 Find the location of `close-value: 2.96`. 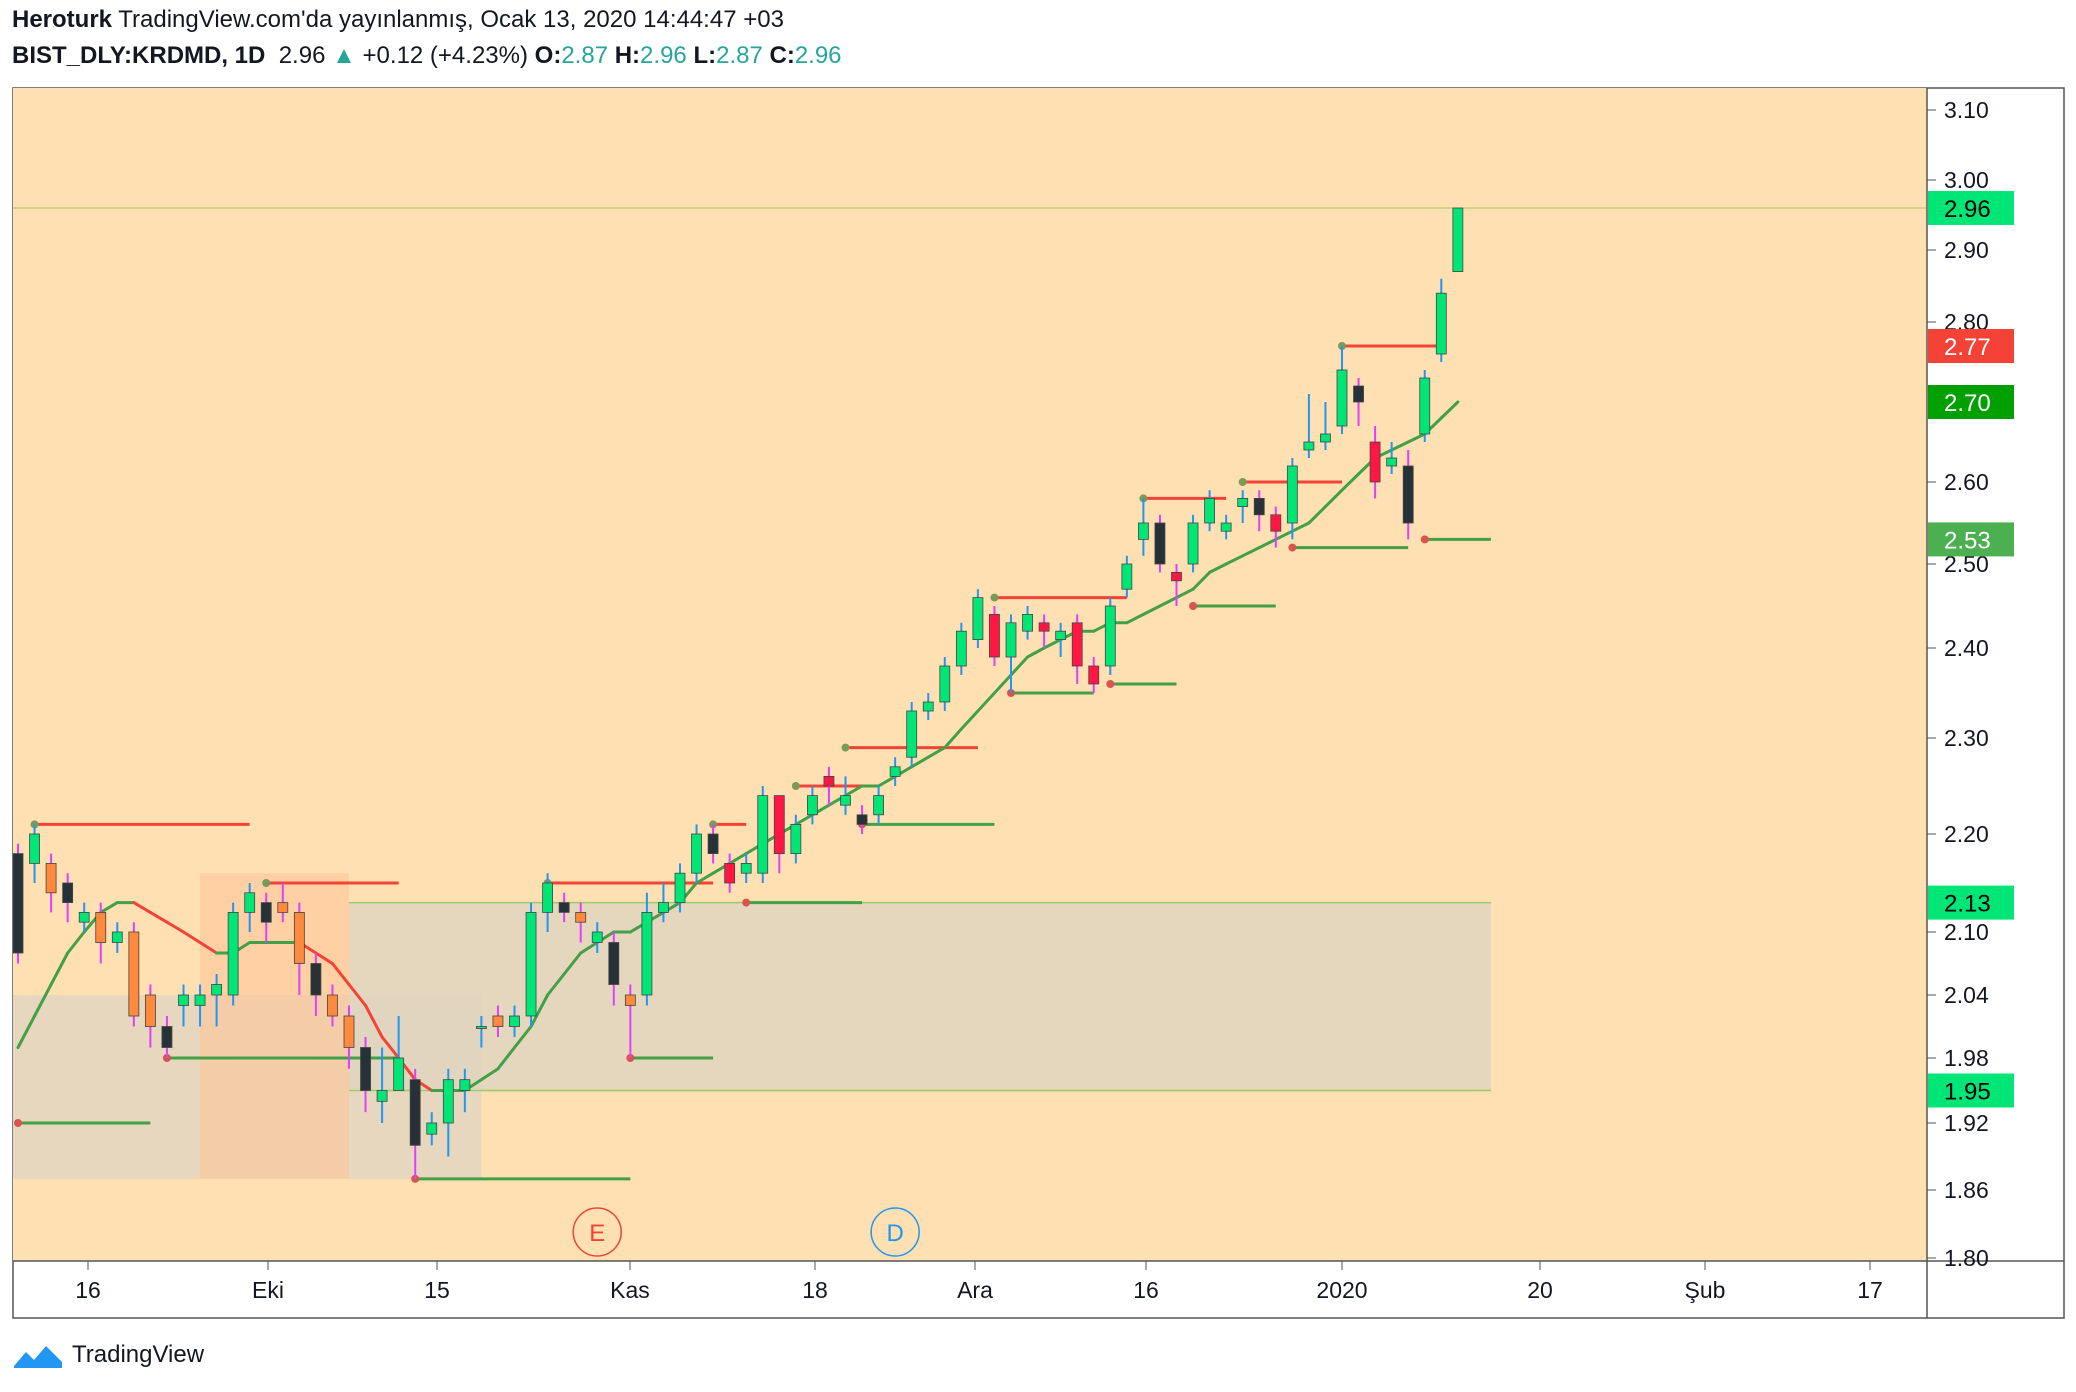

close-value: 2.96 is located at coordinates (818, 55).